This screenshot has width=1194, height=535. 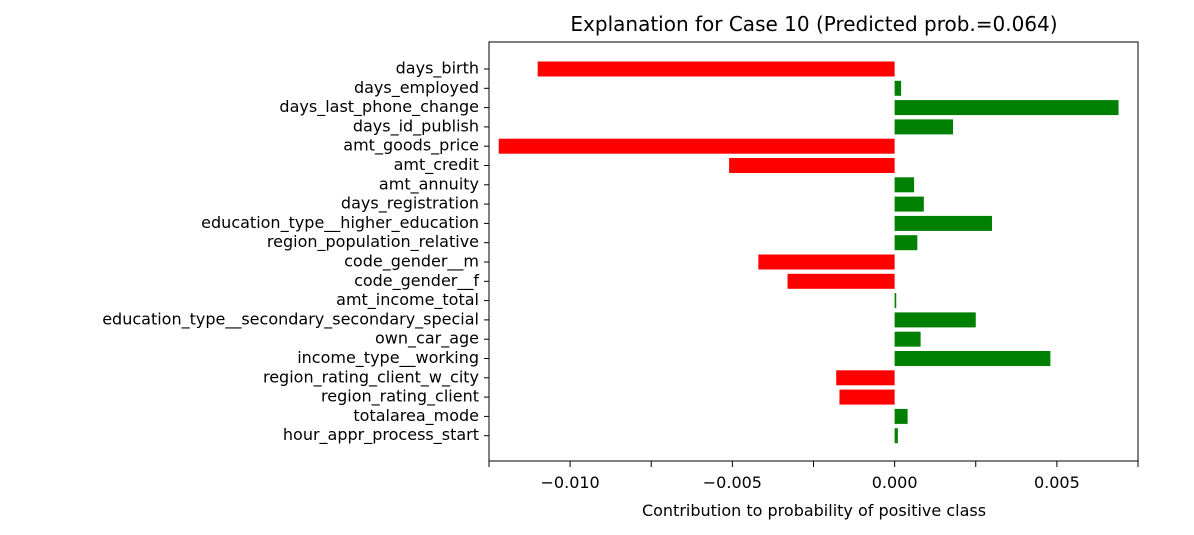 What do you see at coordinates (895, 301) in the screenshot?
I see `bar-amt-income-total` at bounding box center [895, 301].